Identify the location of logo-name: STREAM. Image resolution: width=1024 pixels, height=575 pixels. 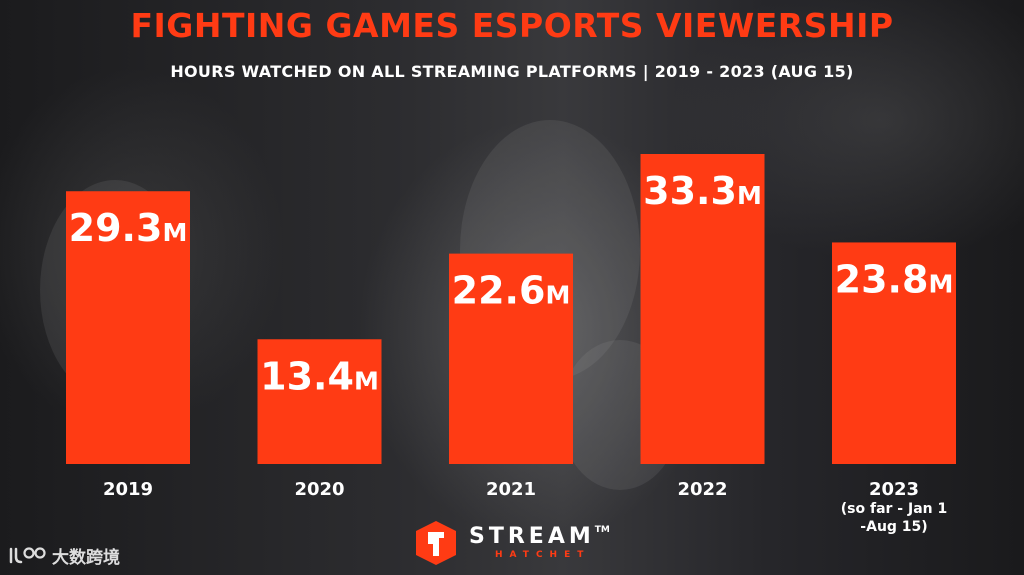
(532, 536).